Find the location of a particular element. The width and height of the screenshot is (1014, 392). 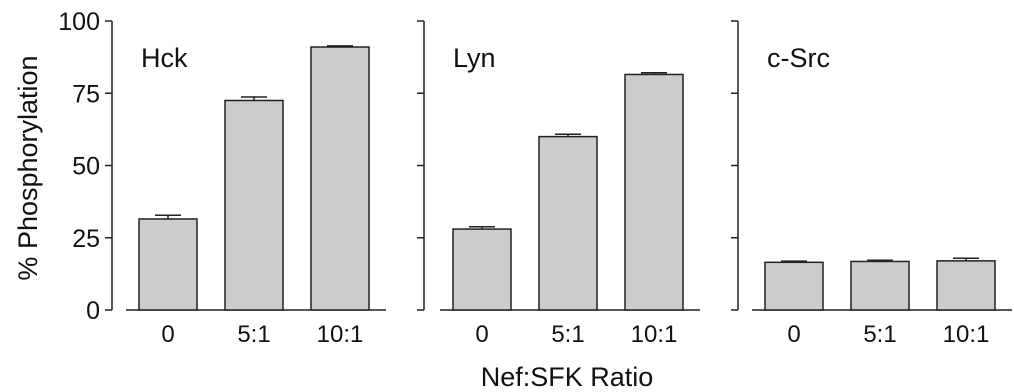

panel-hck-y-tick-label: 50 is located at coordinates (86, 167).